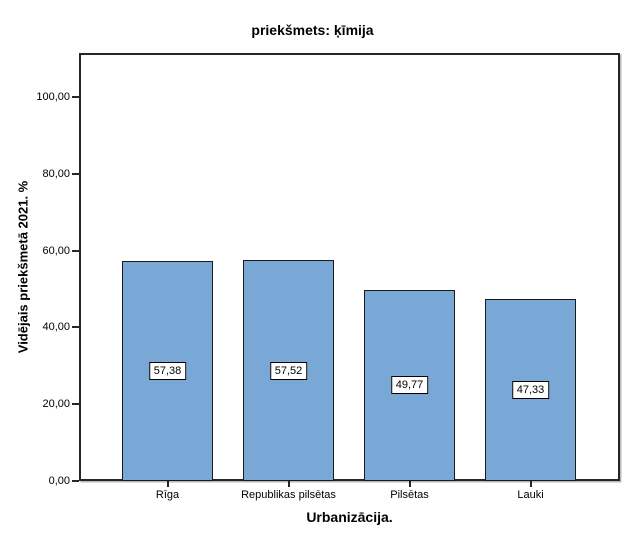 The height and width of the screenshot is (540, 625). What do you see at coordinates (530, 495) in the screenshot?
I see `x-axis-category-label: Lauki` at bounding box center [530, 495].